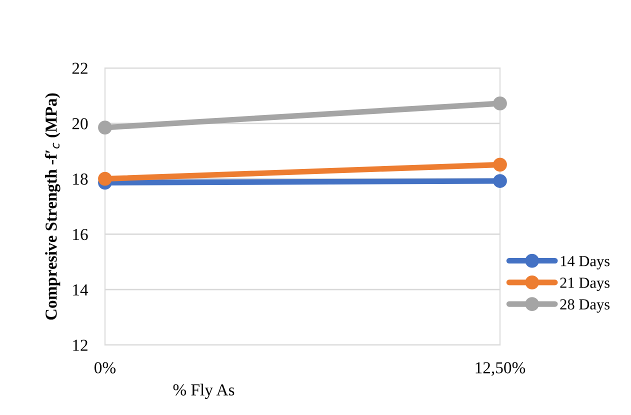 Image resolution: width=631 pixels, height=415 pixels. Describe the element at coordinates (585, 263) in the screenshot. I see `legend-label: 14 Days` at that location.